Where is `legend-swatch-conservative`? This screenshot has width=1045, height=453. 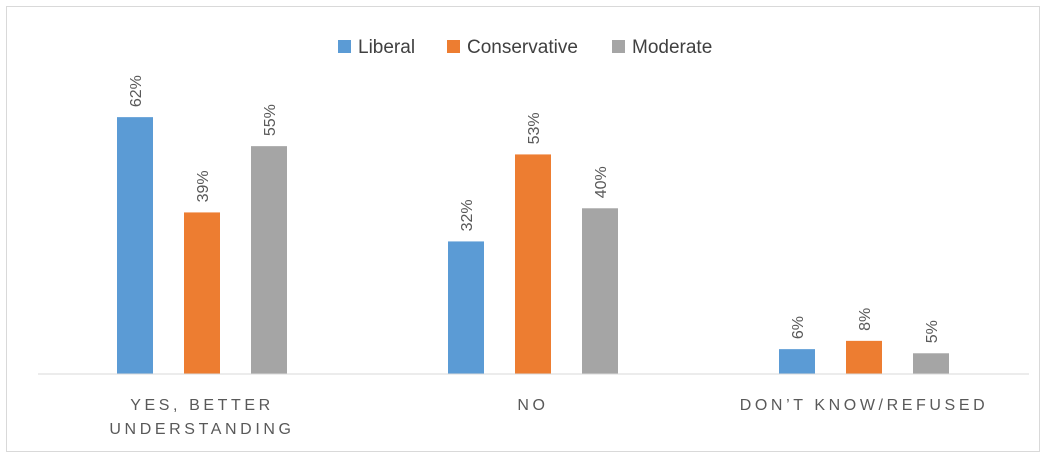 legend-swatch-conservative is located at coordinates (453, 46).